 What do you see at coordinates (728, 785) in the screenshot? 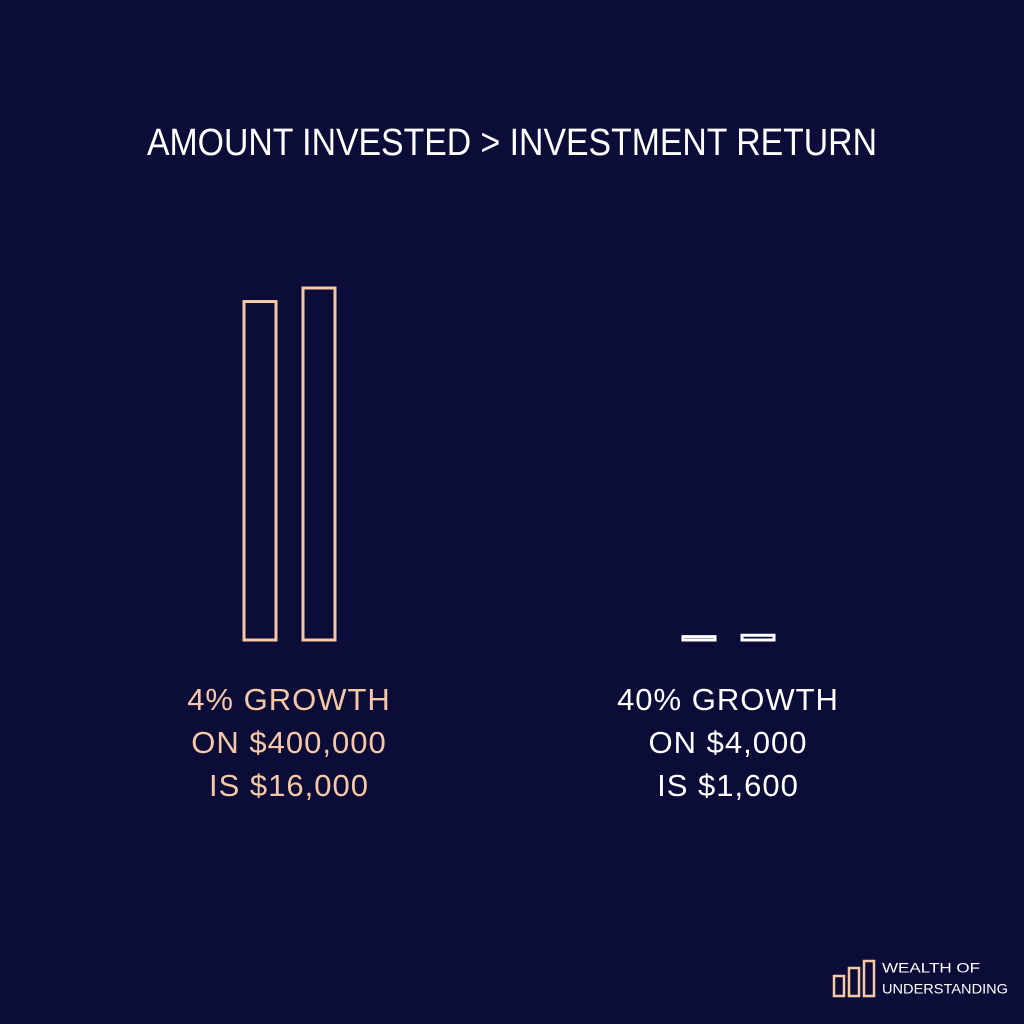
I see `category-label: IS $1,600` at bounding box center [728, 785].